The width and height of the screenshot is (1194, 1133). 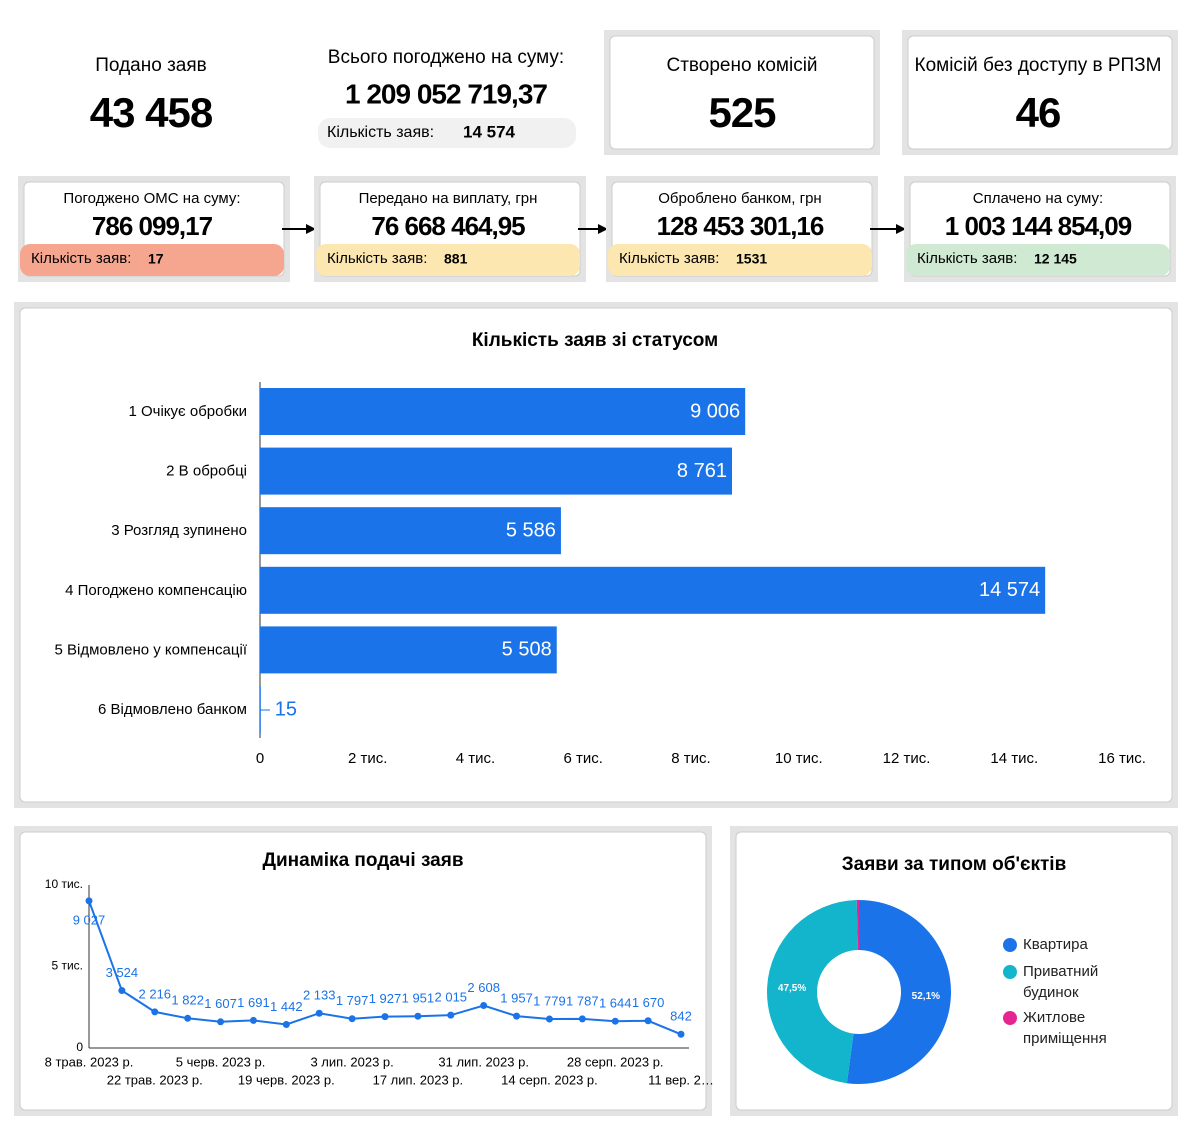 What do you see at coordinates (1060, 982) in the screenshot?
I see `legend-label: Приватний будинок` at bounding box center [1060, 982].